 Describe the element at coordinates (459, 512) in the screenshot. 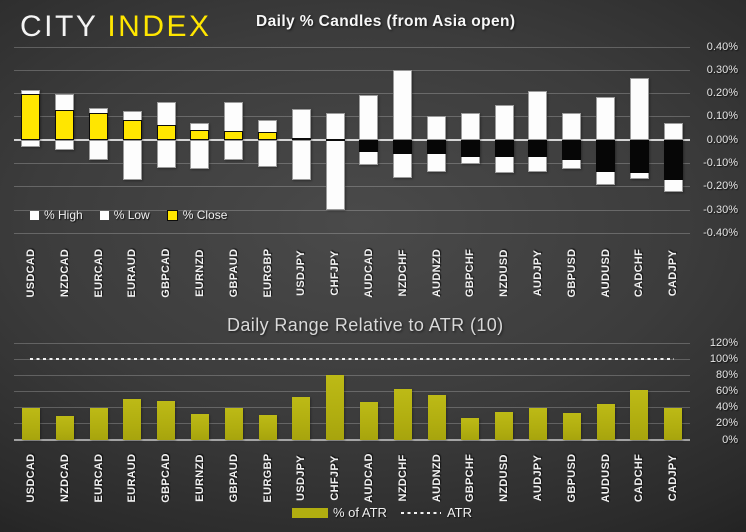

I see `legend-label: ATR` at that location.